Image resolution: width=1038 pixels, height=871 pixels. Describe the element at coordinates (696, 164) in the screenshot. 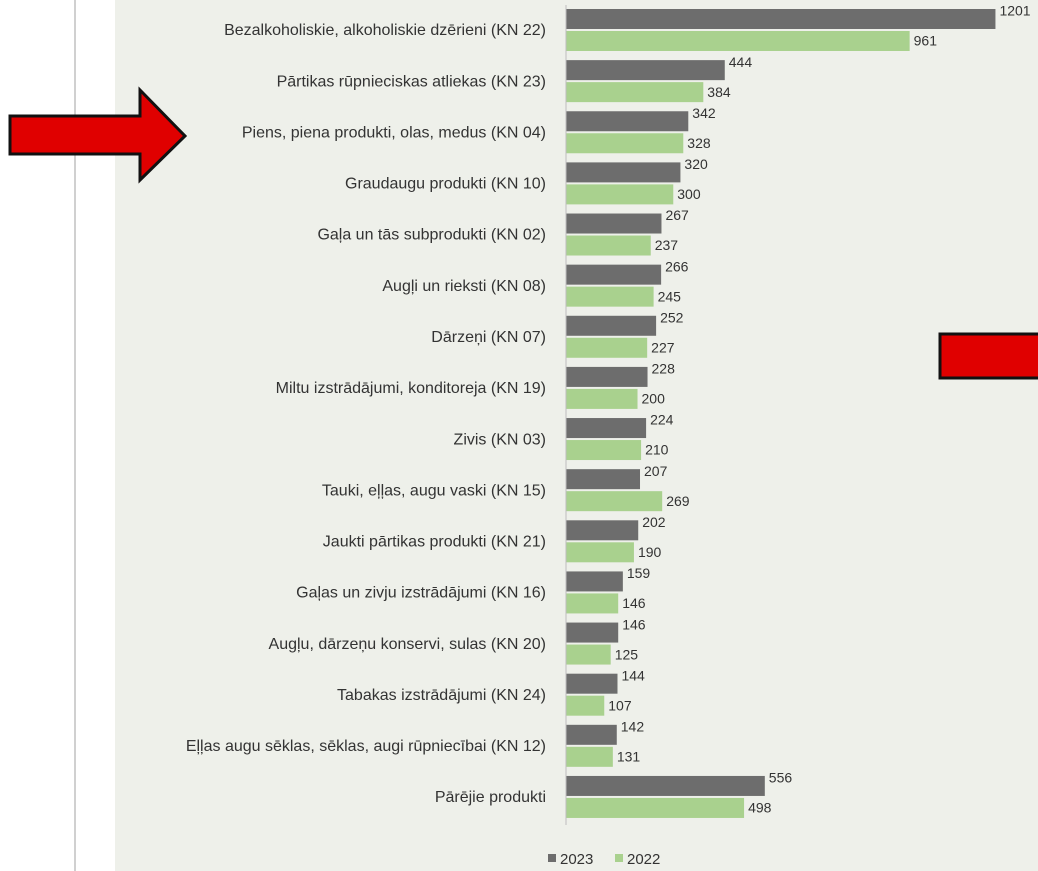

I see `value-label: 320` at that location.